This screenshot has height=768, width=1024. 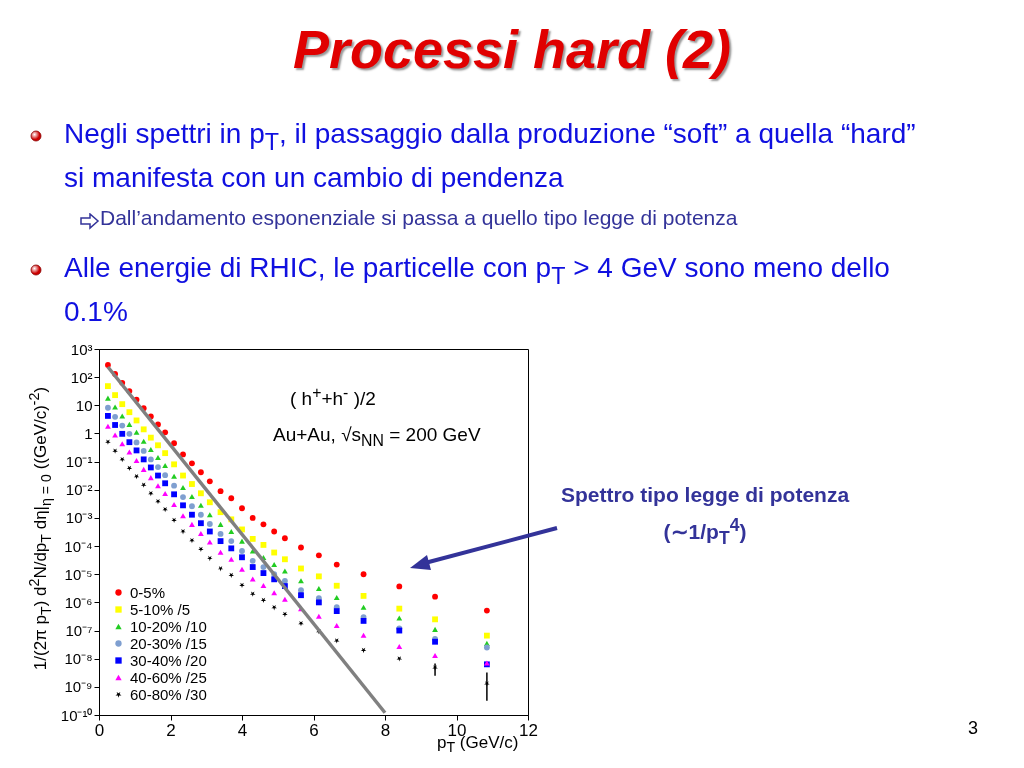 I want to click on y-tick-label: 10⁻⁹, so click(x=78, y=687).